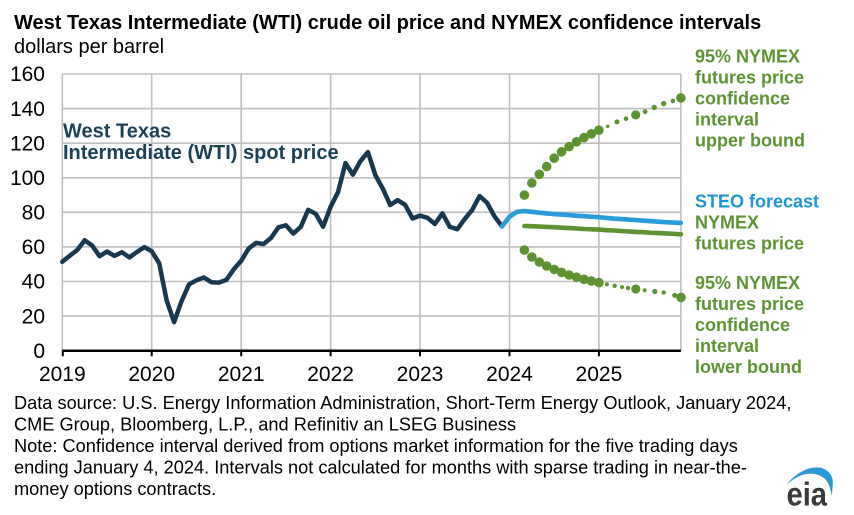  What do you see at coordinates (757, 201) in the screenshot?
I see `svg-text: STEO forecast` at bounding box center [757, 201].